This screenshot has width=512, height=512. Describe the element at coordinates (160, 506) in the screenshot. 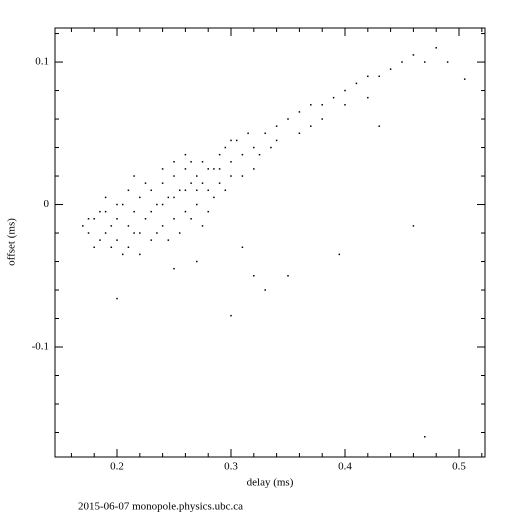

I see `footer: 2015-06-07 monopole.physics.ubc.ca` at that location.